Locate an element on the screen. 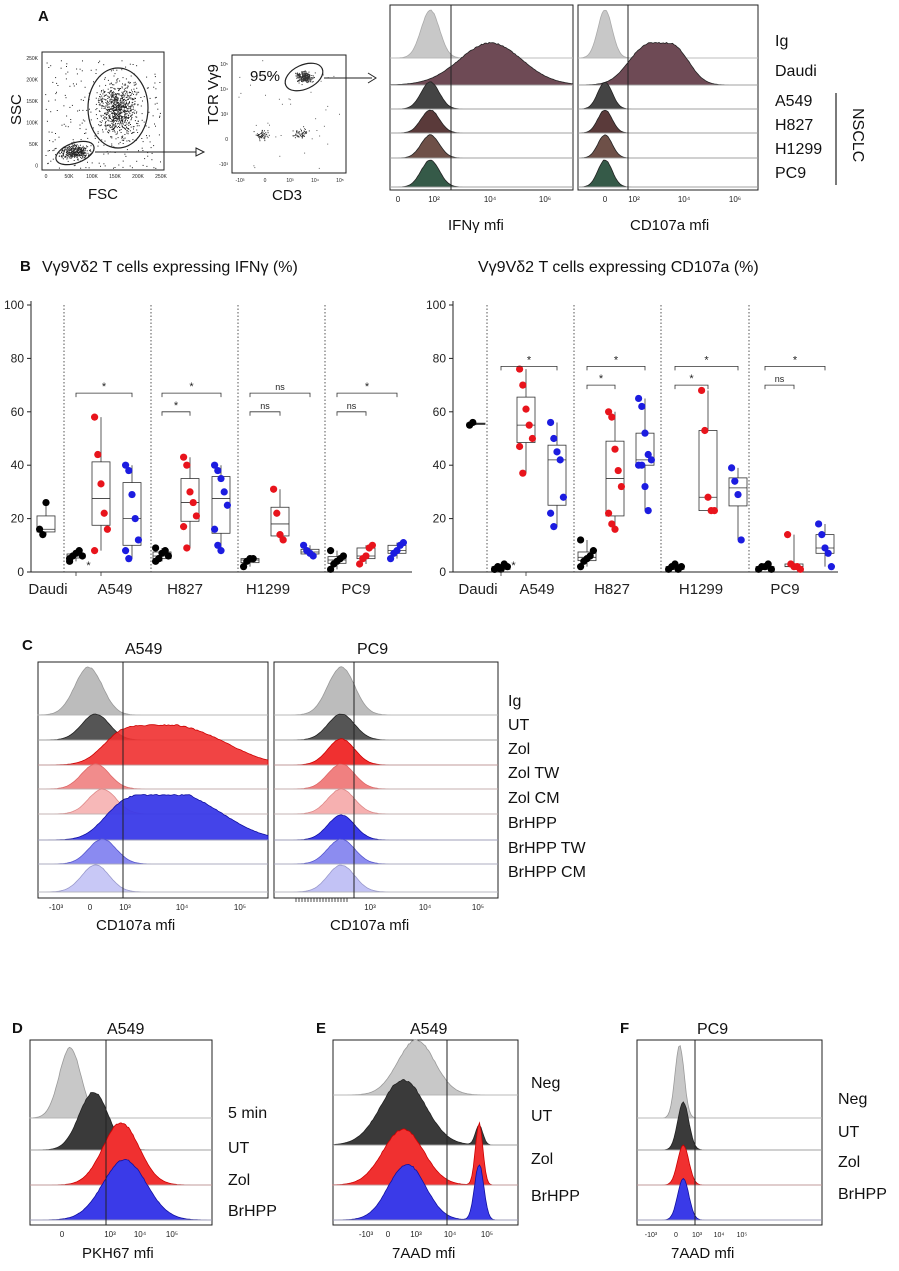  category-label: H827 is located at coordinates (612, 589).